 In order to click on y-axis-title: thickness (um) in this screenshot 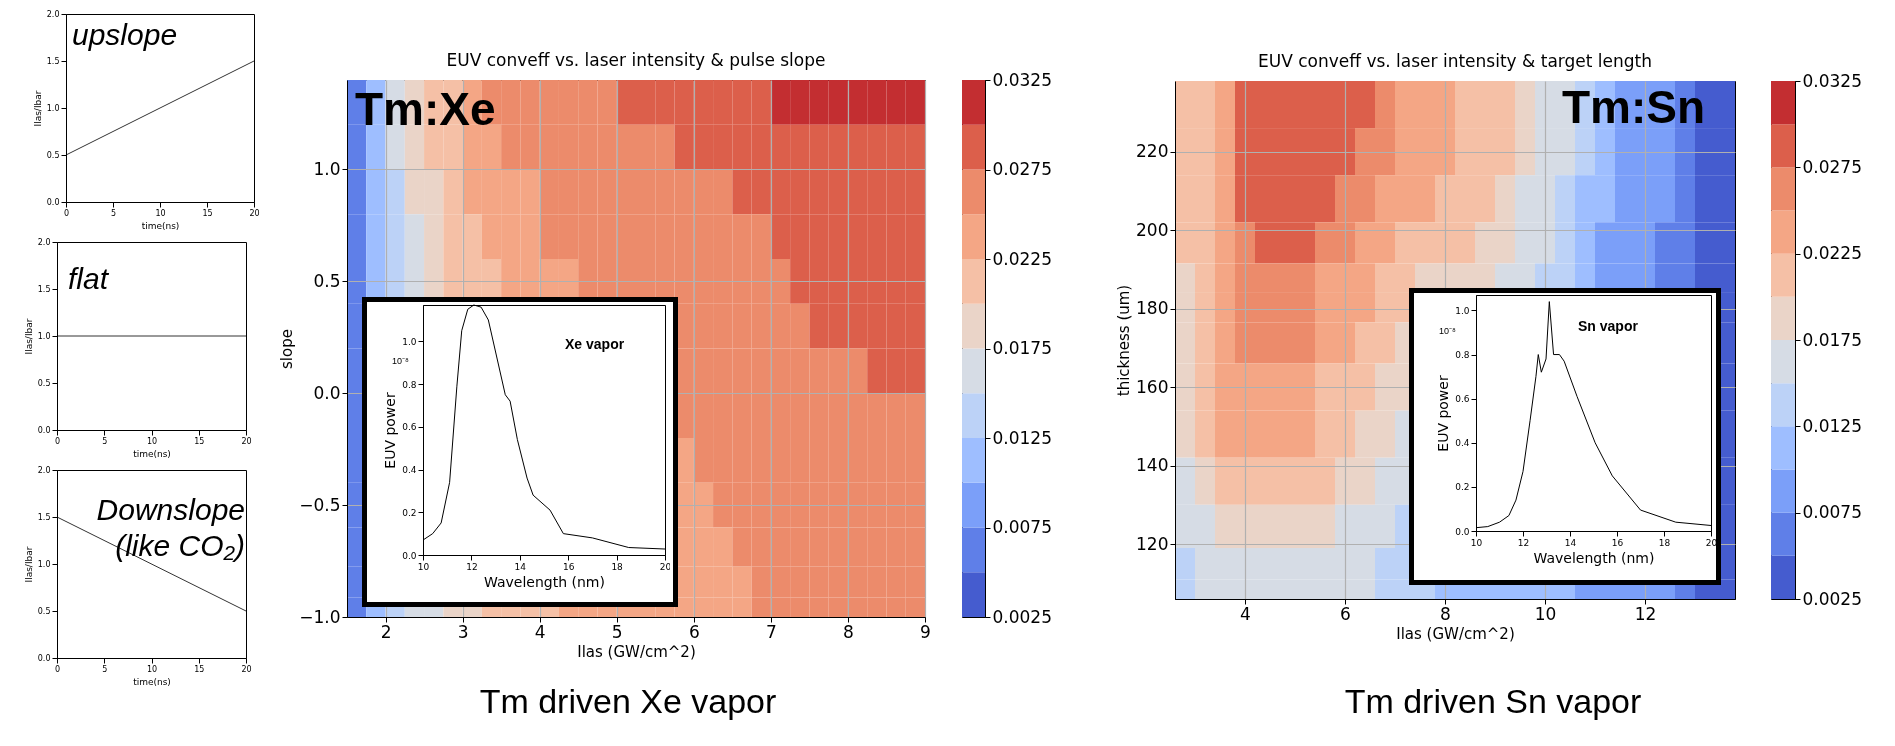, I will do `click(1124, 340)`.